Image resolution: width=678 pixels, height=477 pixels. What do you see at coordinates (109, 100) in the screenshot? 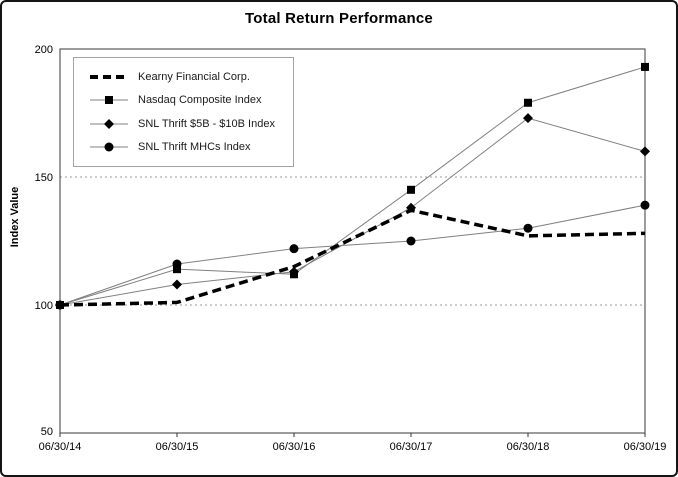
I see `legend-square-icon` at bounding box center [109, 100].